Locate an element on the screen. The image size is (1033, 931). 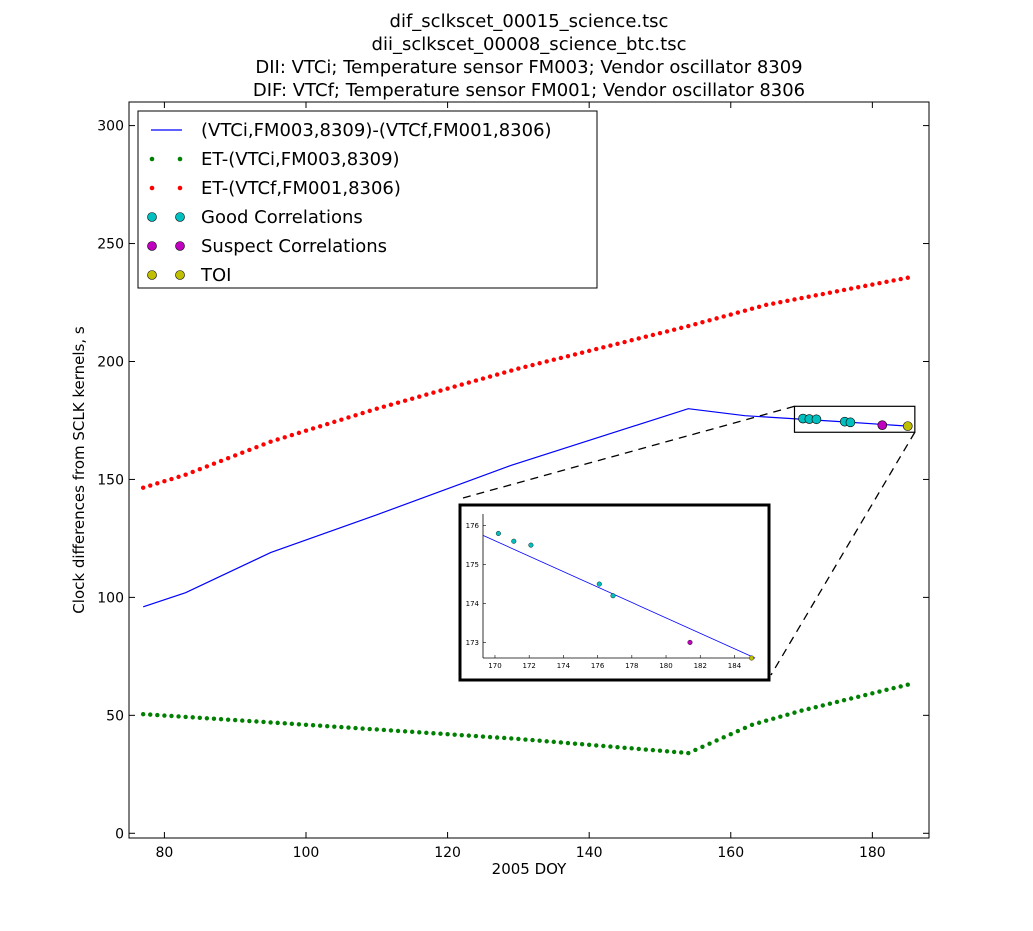
inset-frame is located at coordinates (614, 592).